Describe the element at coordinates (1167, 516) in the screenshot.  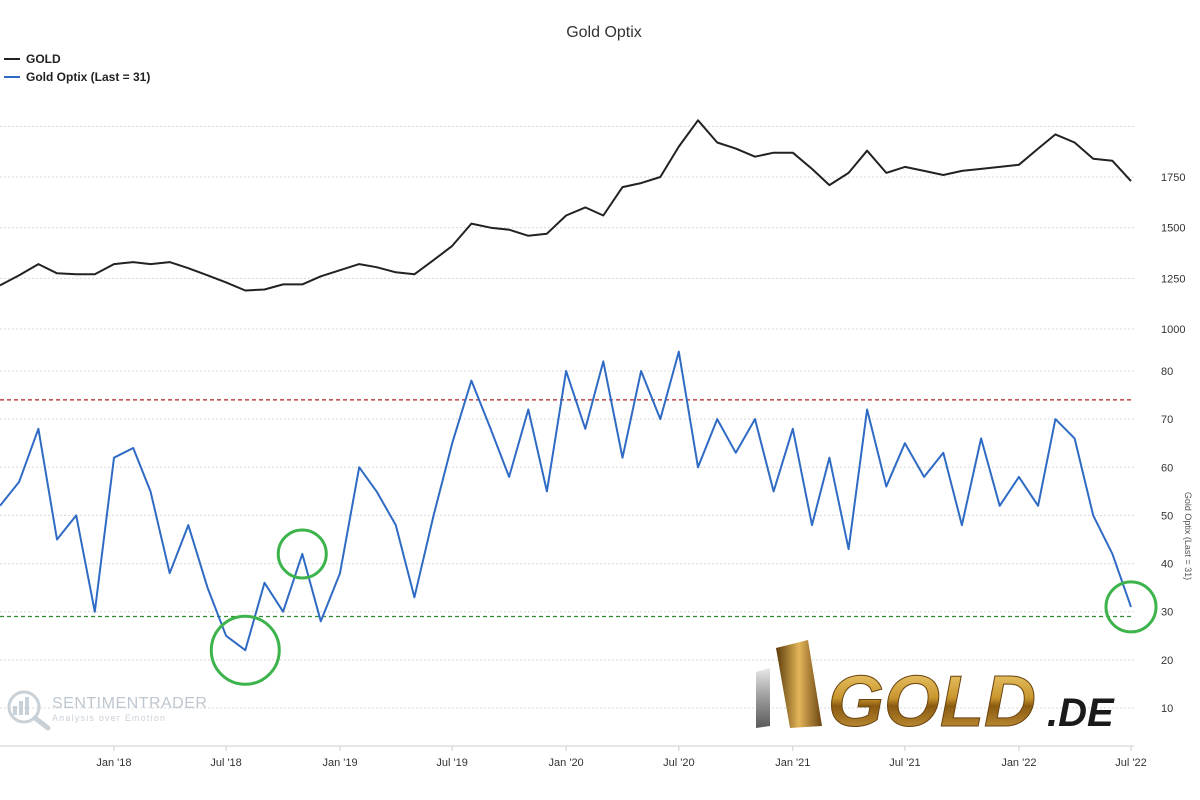
I see `optix-tick-label: 50` at that location.